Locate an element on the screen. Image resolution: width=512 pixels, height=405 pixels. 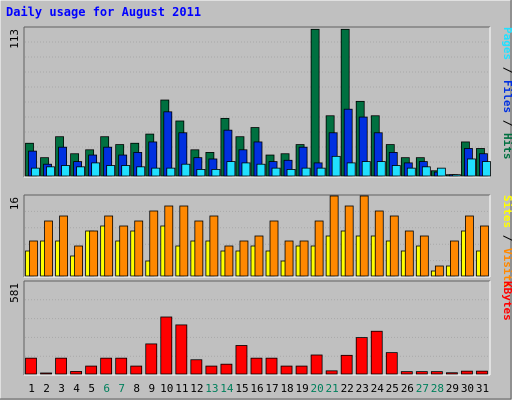
legend-entry: KBytes is located at coordinates (506, 301).